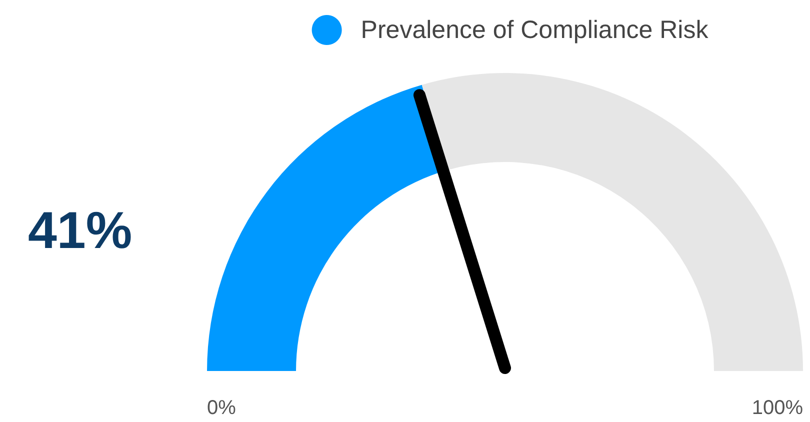  What do you see at coordinates (80, 231) in the screenshot?
I see `data-label: 41%` at bounding box center [80, 231].